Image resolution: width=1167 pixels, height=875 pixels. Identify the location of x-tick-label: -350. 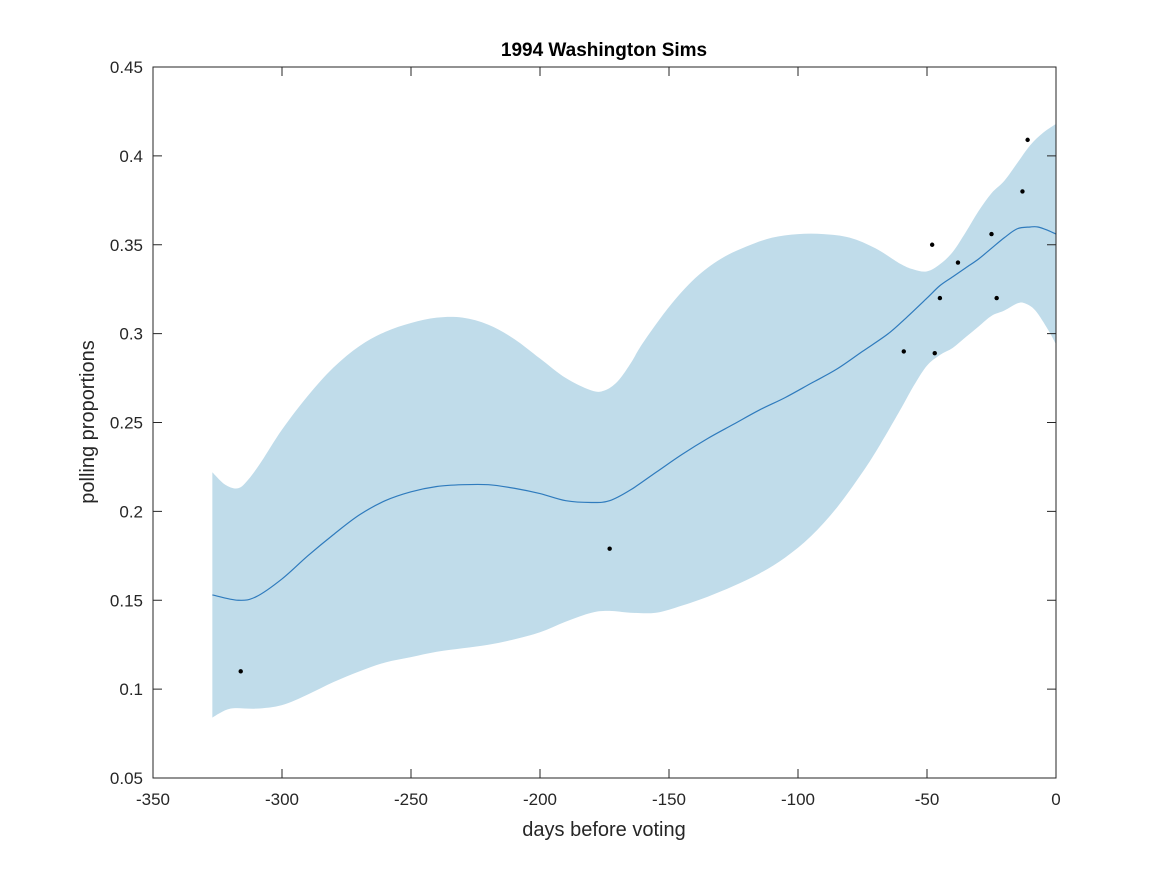
(153, 799).